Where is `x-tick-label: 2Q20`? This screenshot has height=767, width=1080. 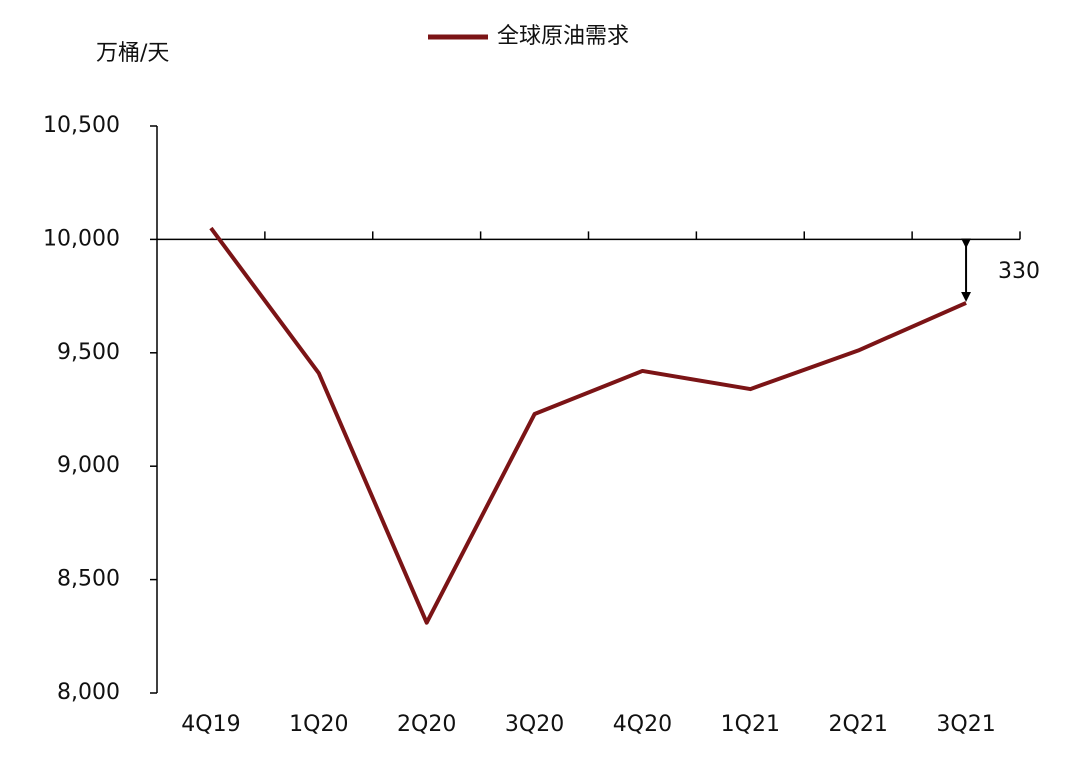
x-tick-label: 2Q20 is located at coordinates (426, 724).